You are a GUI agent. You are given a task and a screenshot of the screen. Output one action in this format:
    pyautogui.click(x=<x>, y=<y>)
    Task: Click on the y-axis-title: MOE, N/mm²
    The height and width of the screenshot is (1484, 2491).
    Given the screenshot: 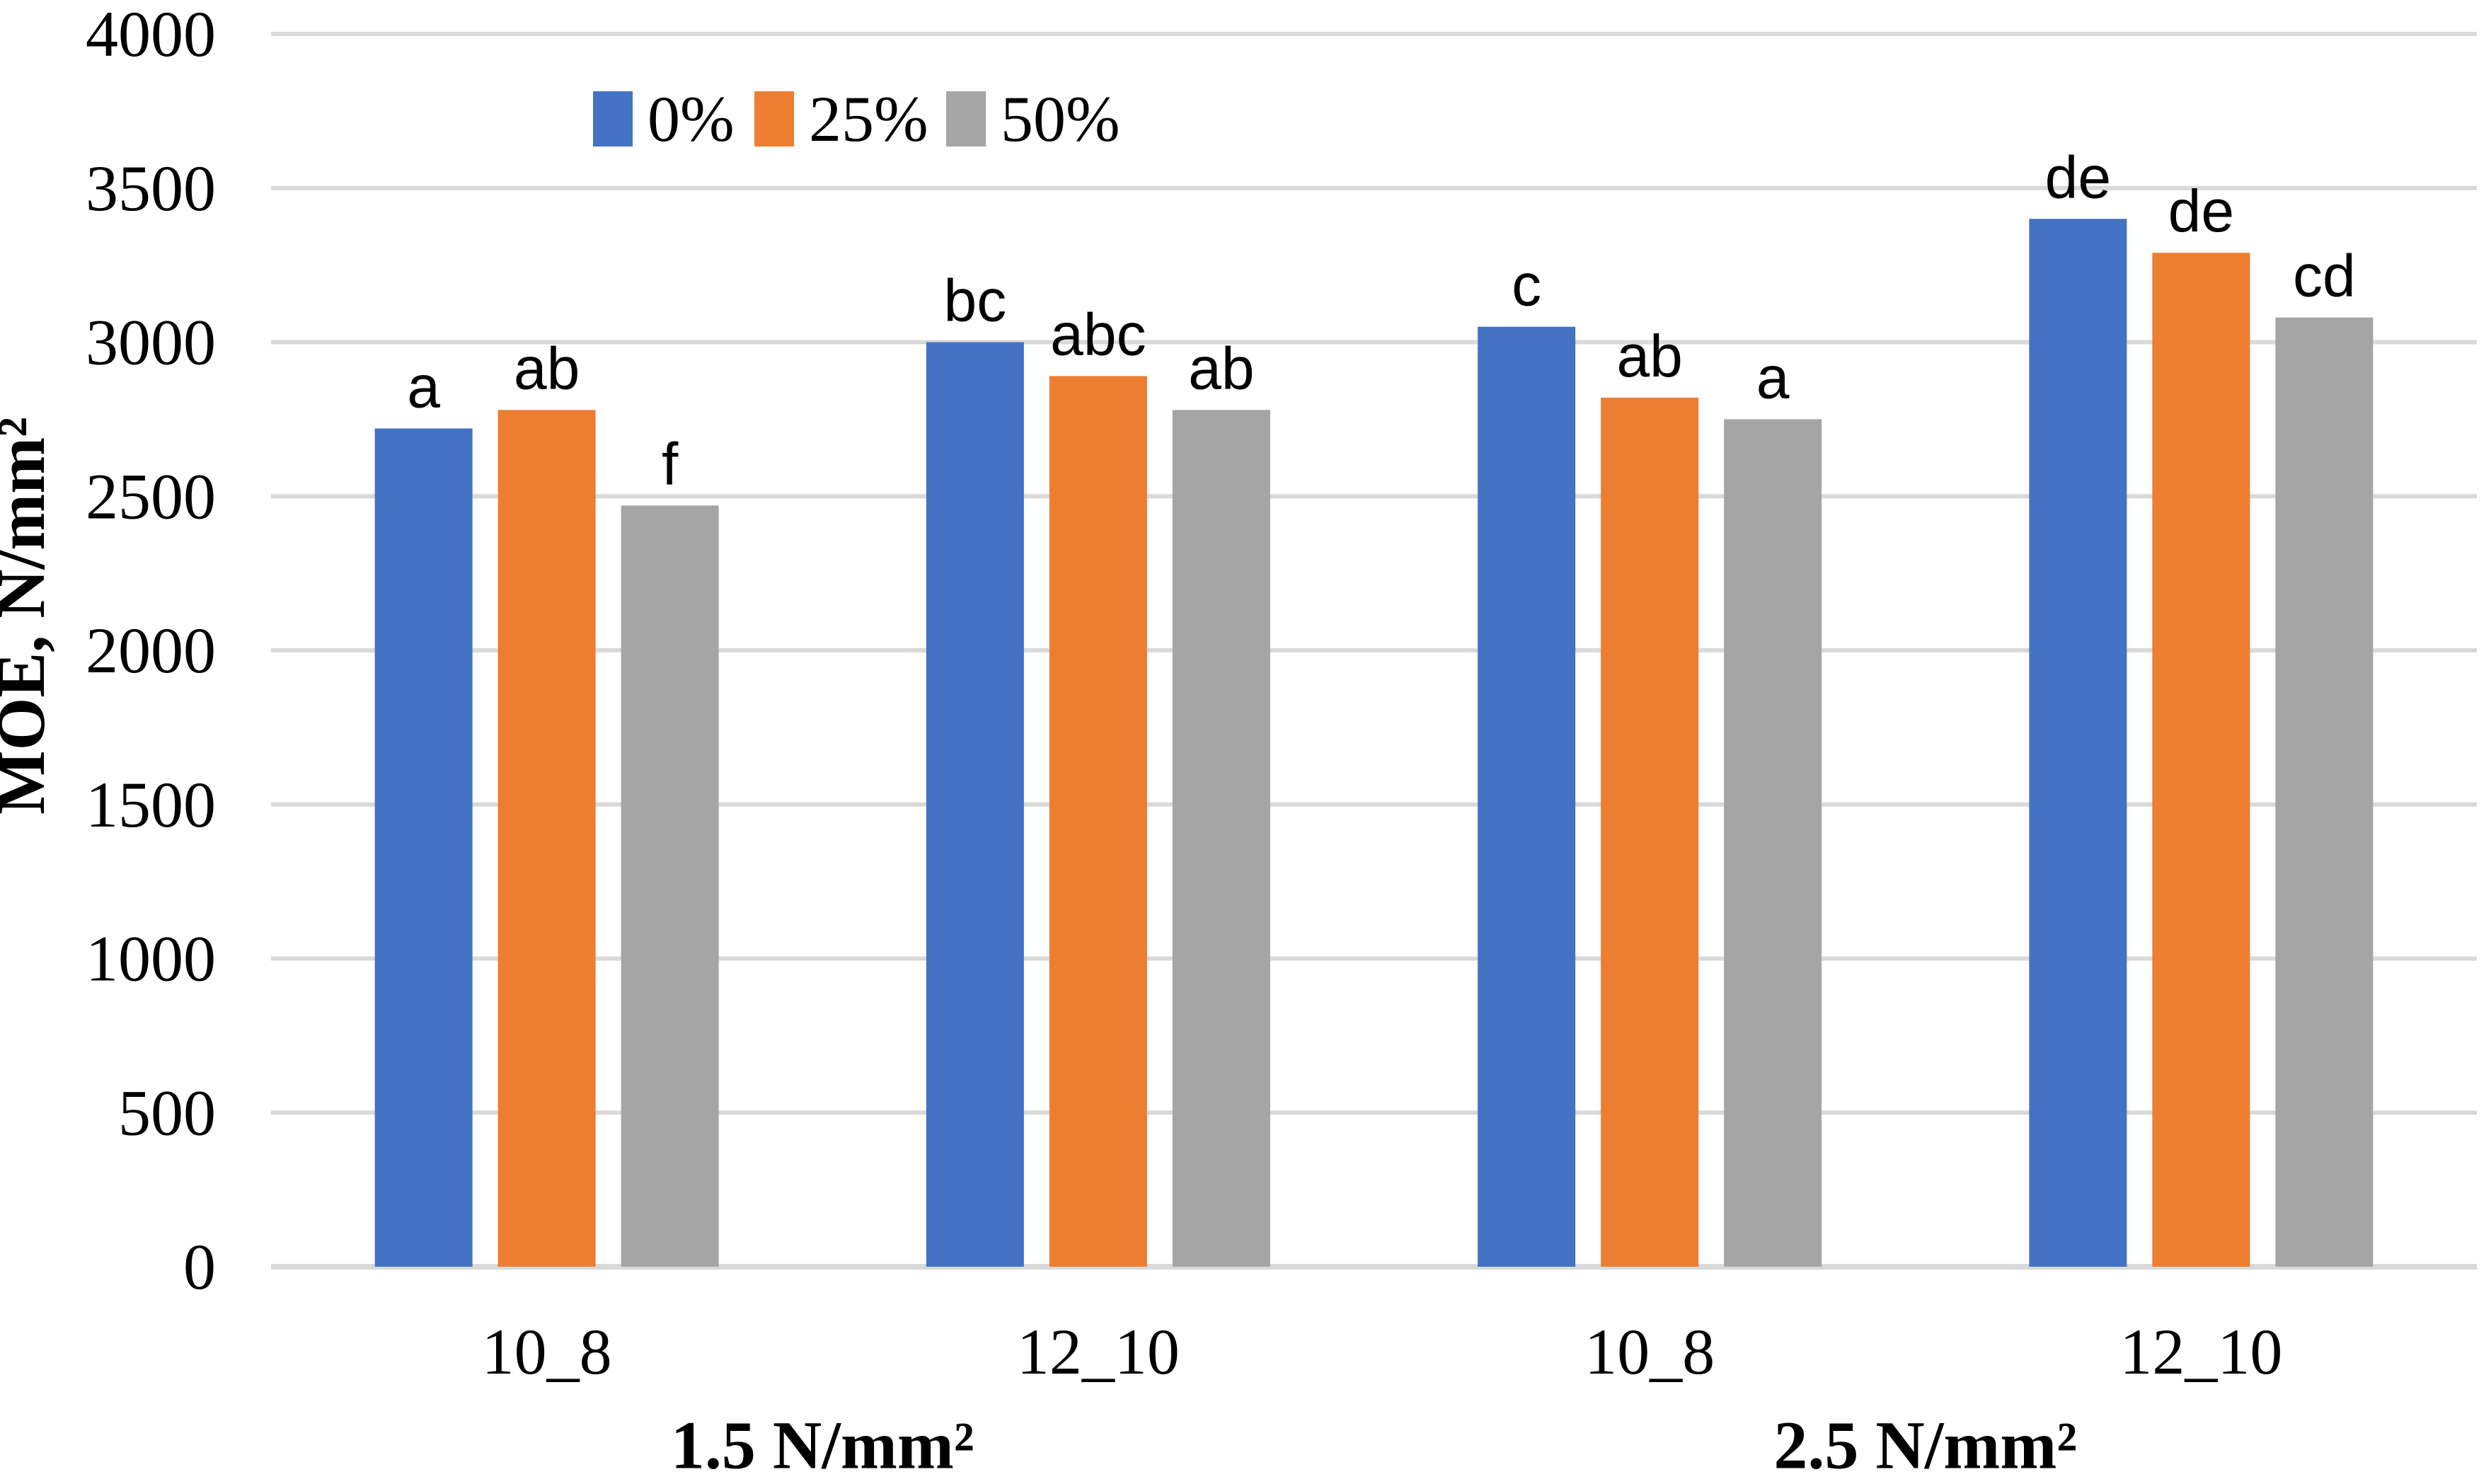 What is the action you would take?
    pyautogui.click(x=29, y=616)
    